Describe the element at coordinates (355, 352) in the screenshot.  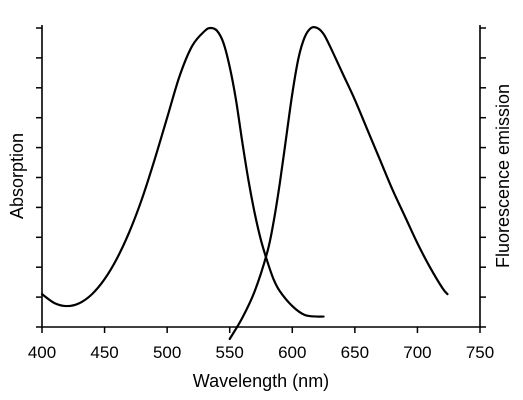
I see `x-tick-label: 650` at that location.